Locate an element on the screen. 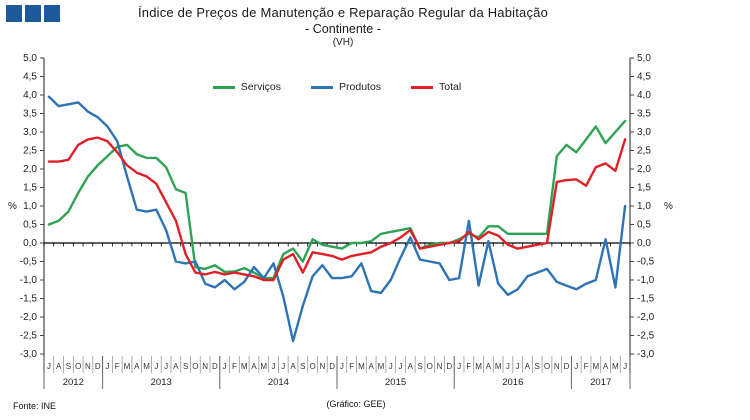 The image size is (750, 420). y-axis-label-left: 4,0 is located at coordinates (30, 95).